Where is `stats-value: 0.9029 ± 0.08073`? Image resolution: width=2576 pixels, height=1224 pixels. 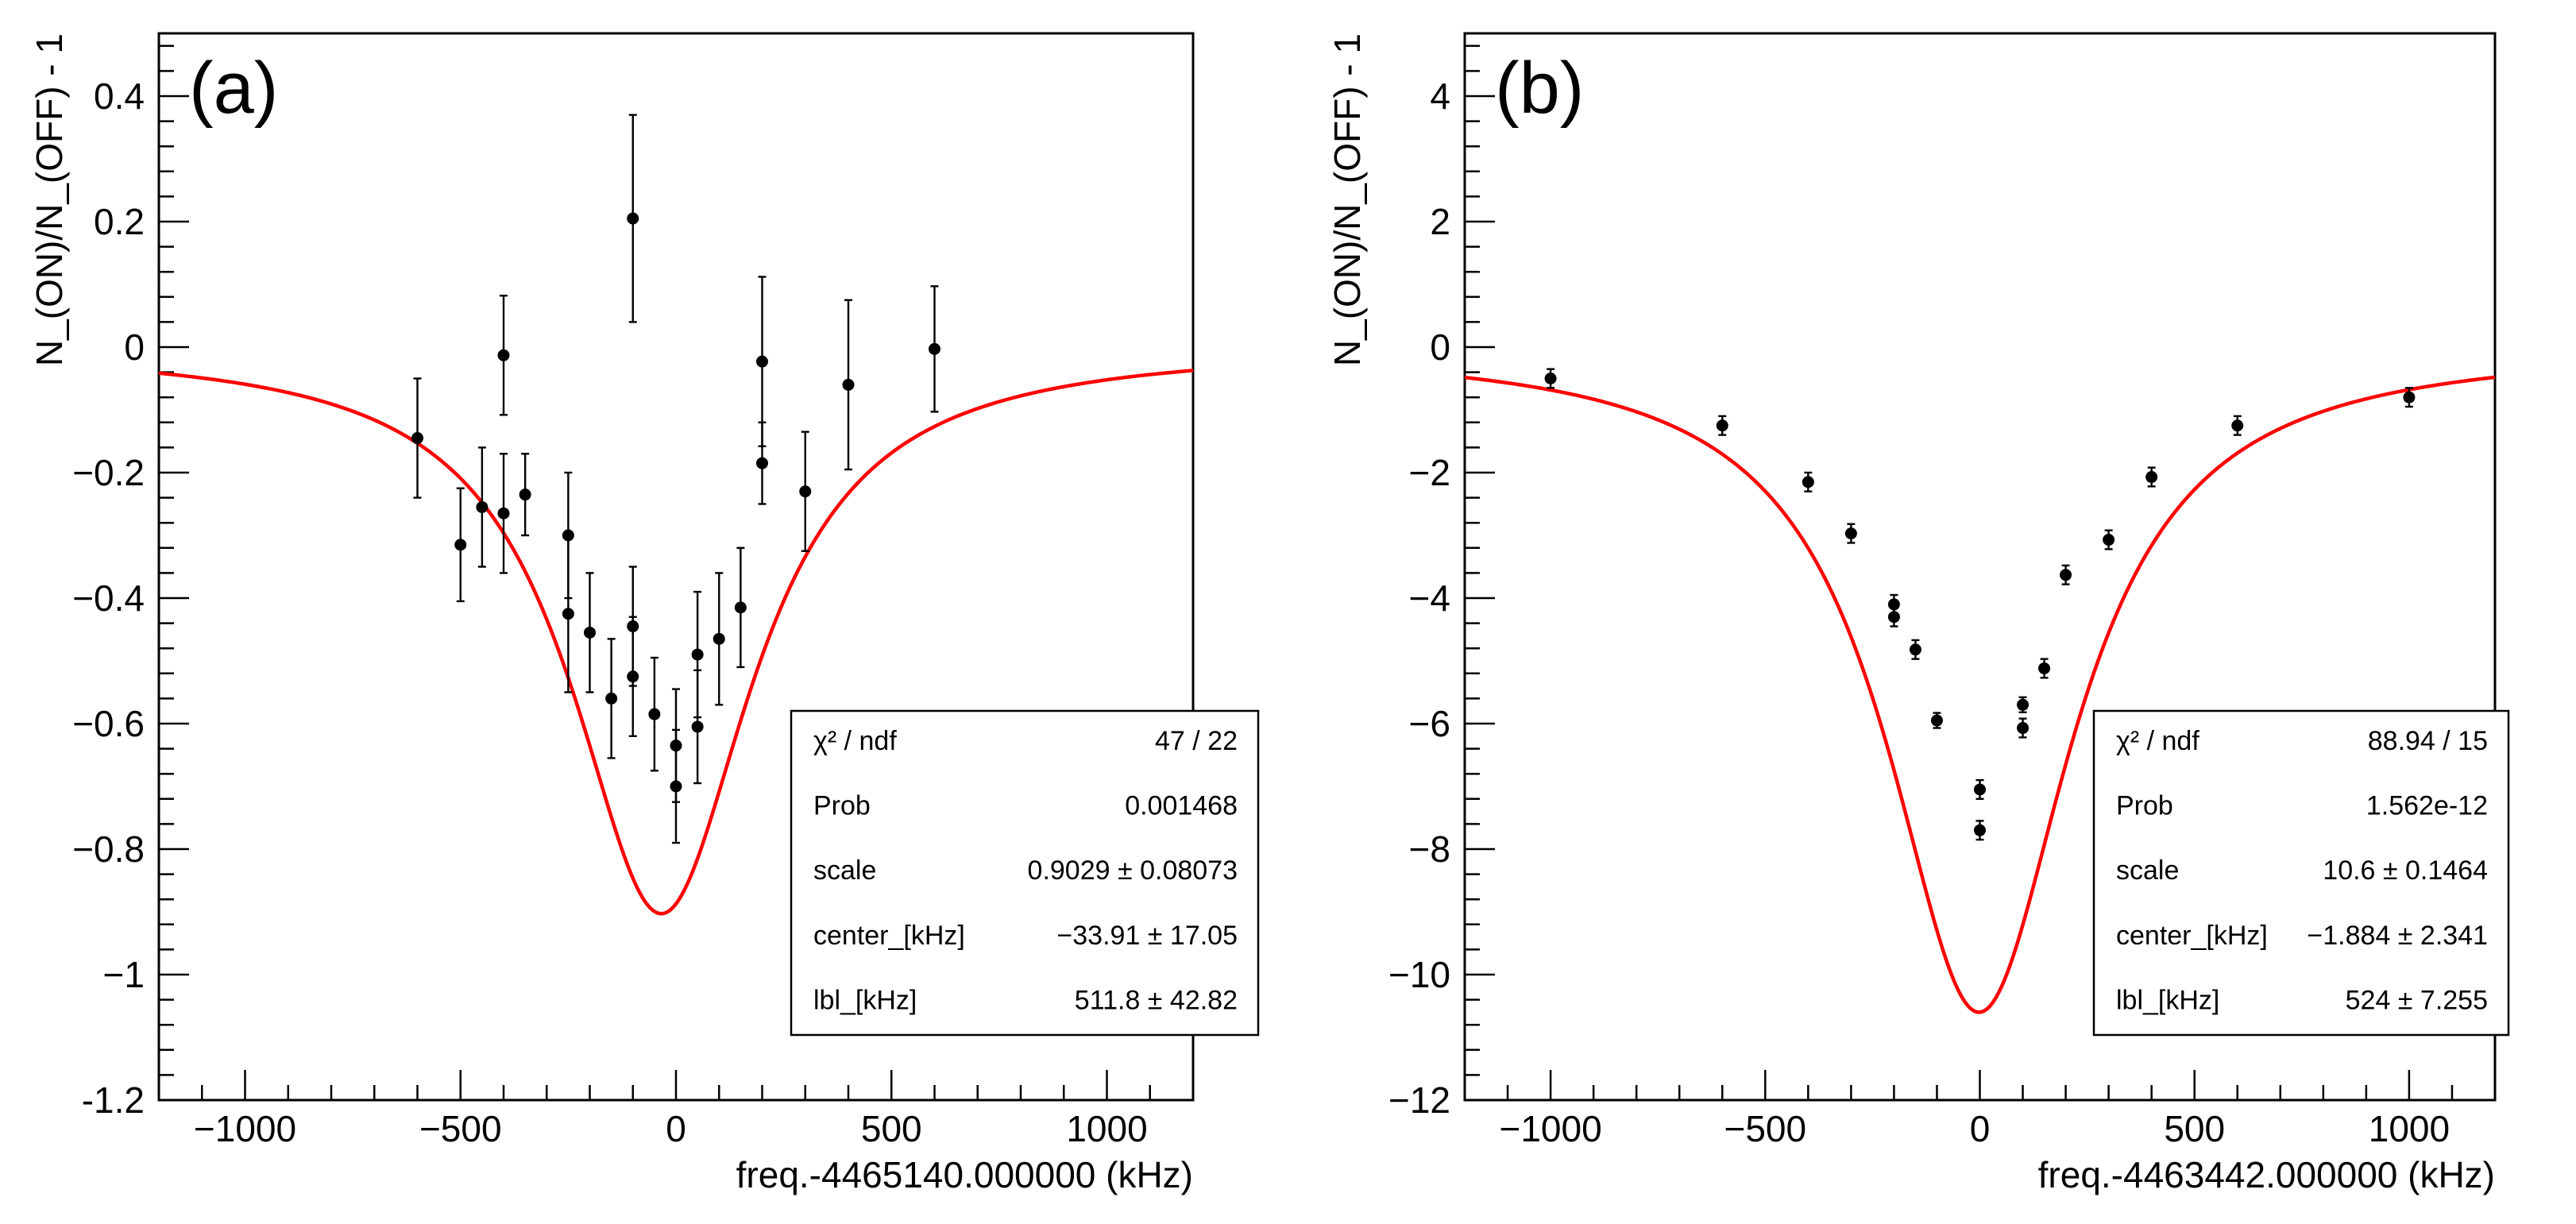
stats-value: 0.9029 ± 0.08073 is located at coordinates (1133, 870).